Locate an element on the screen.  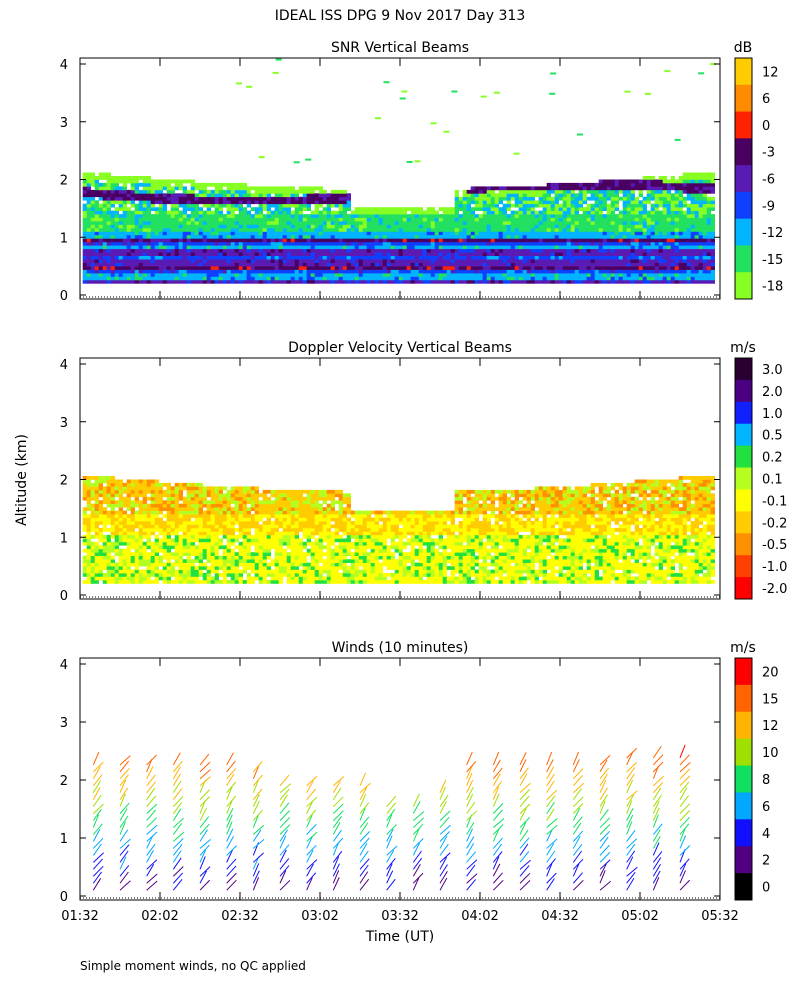
colorbar-label: -15 is located at coordinates (772, 260).